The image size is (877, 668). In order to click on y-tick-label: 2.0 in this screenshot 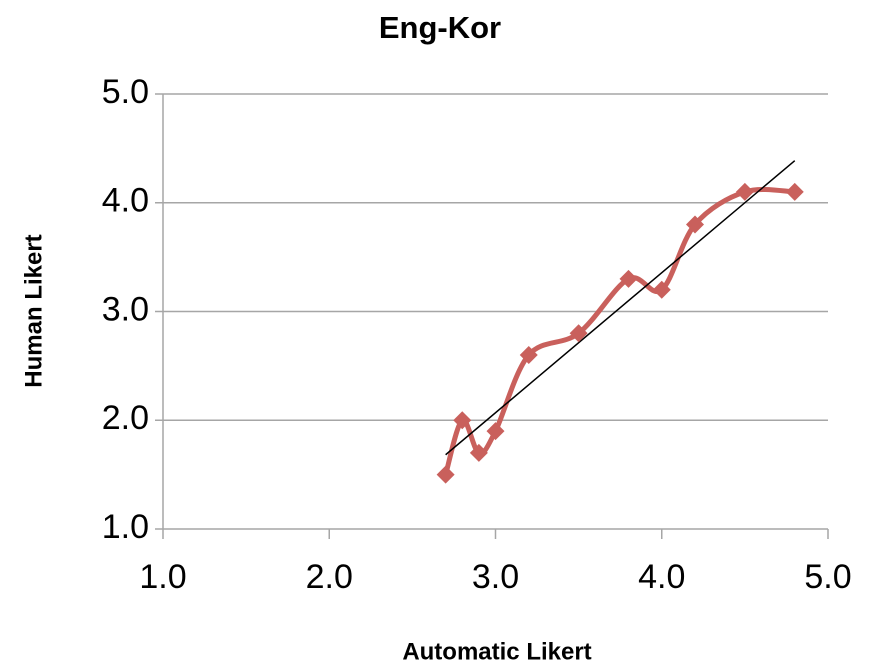, I will do `click(125, 418)`.